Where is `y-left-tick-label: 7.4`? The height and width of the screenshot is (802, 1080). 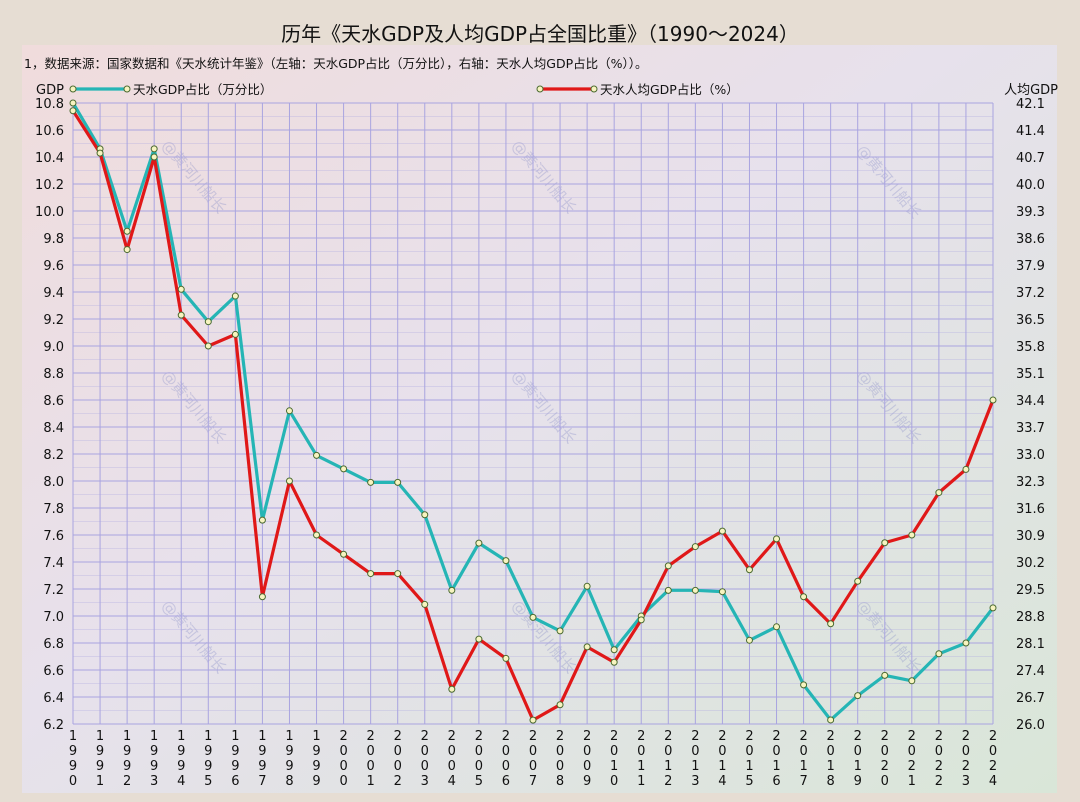
y-left-tick-label: 7.4 is located at coordinates (53, 563).